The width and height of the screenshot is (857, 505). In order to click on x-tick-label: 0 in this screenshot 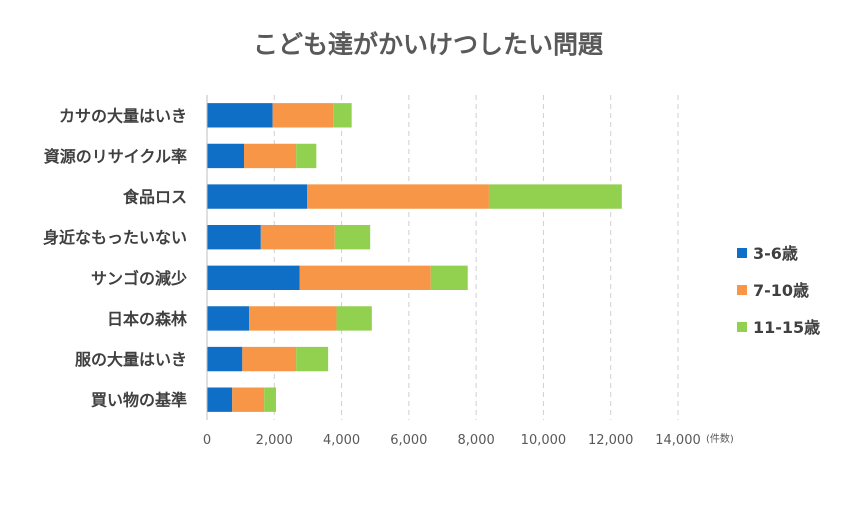, I will do `click(207, 440)`.